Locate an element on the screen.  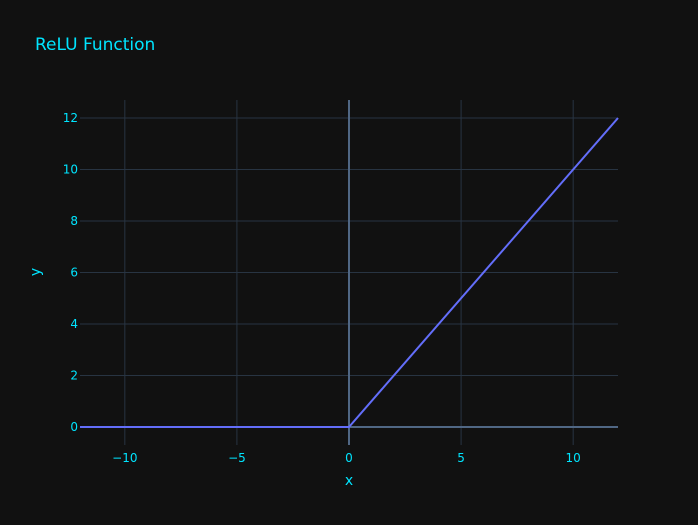
x-tick-label: −5 is located at coordinates (237, 458).